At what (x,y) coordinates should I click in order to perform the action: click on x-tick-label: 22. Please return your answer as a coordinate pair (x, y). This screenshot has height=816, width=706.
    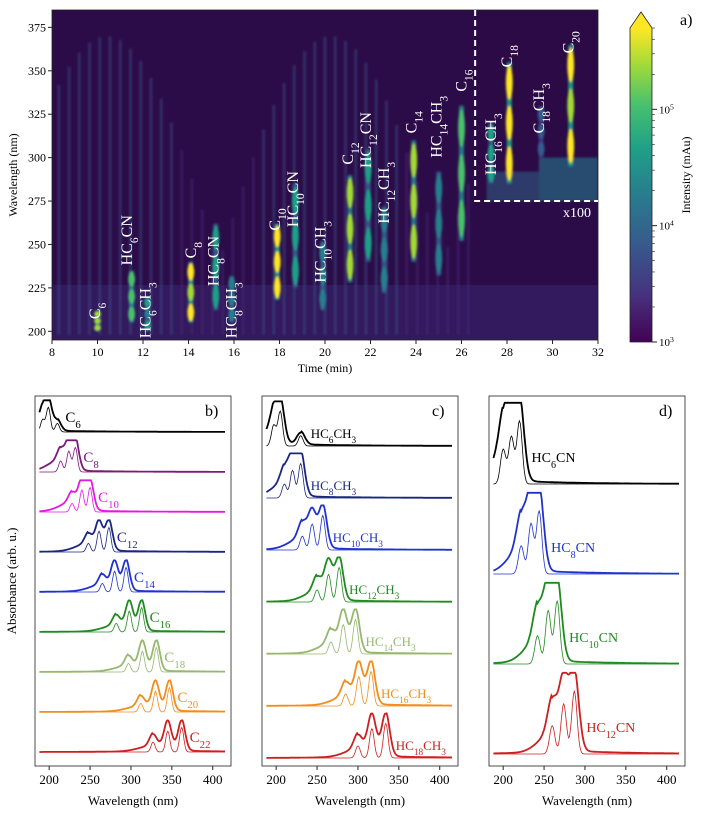
    Looking at the image, I should click on (371, 352).